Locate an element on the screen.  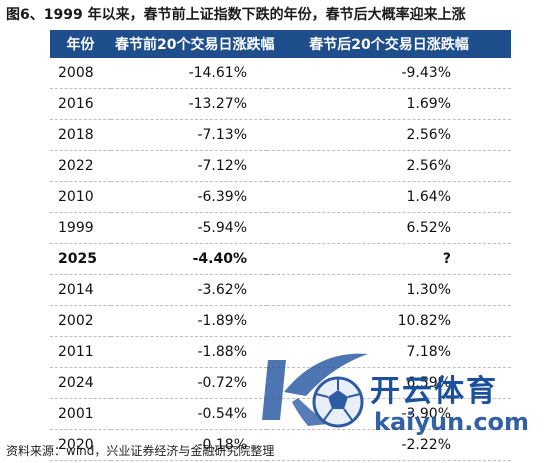
year-cell: 2011 is located at coordinates (80, 352).